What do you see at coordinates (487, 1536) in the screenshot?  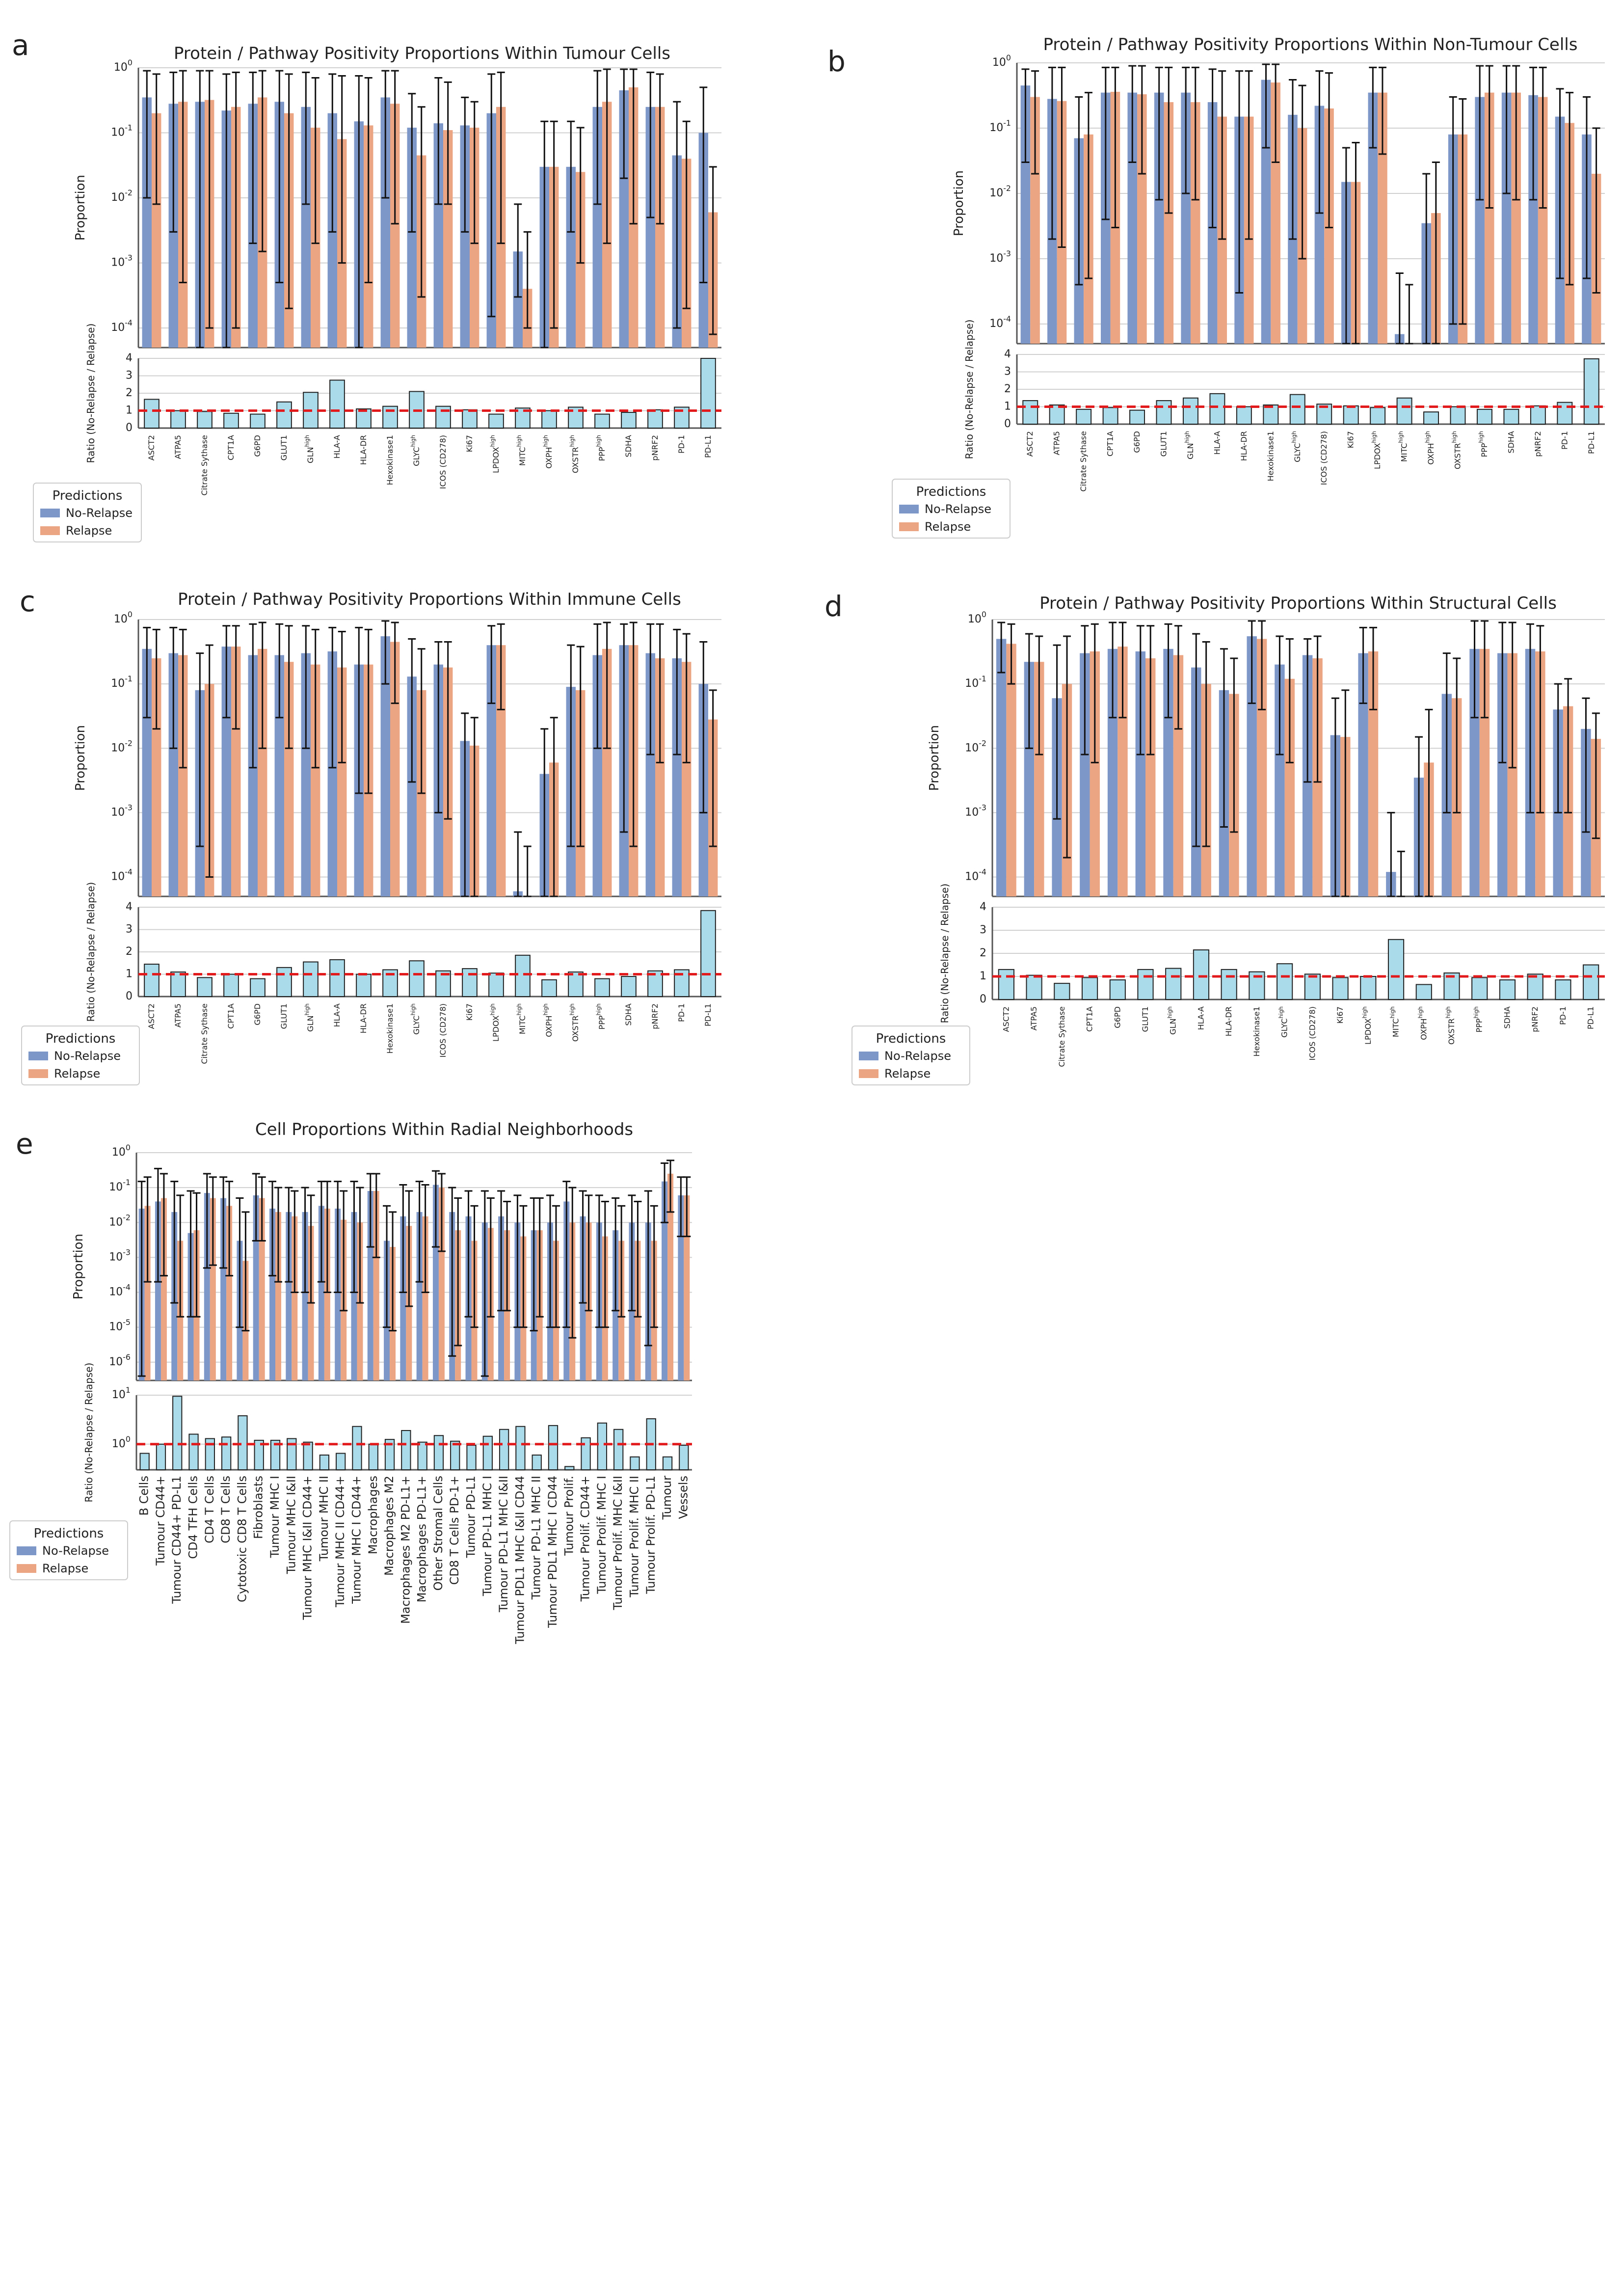 I see `category-label: Tumour PD-L1 MHC I` at bounding box center [487, 1536].